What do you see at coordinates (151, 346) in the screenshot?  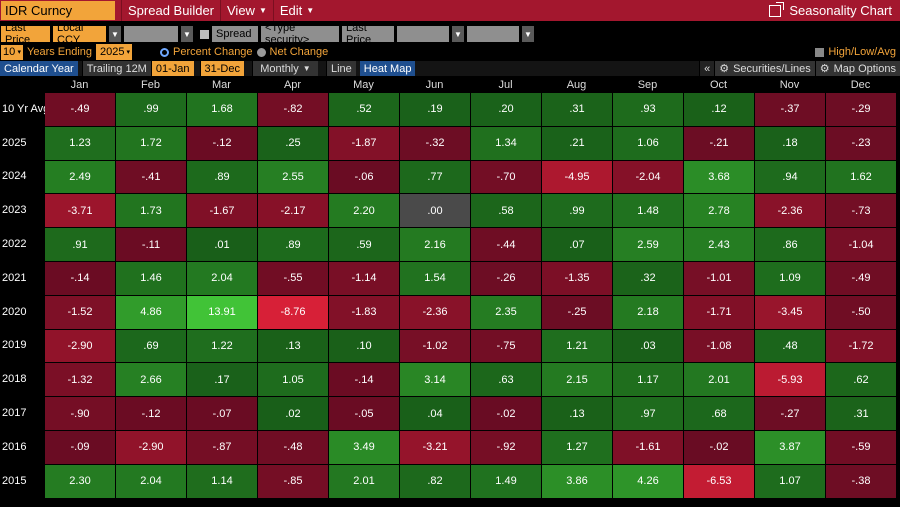 I see `heat-cell: .69` at bounding box center [151, 346].